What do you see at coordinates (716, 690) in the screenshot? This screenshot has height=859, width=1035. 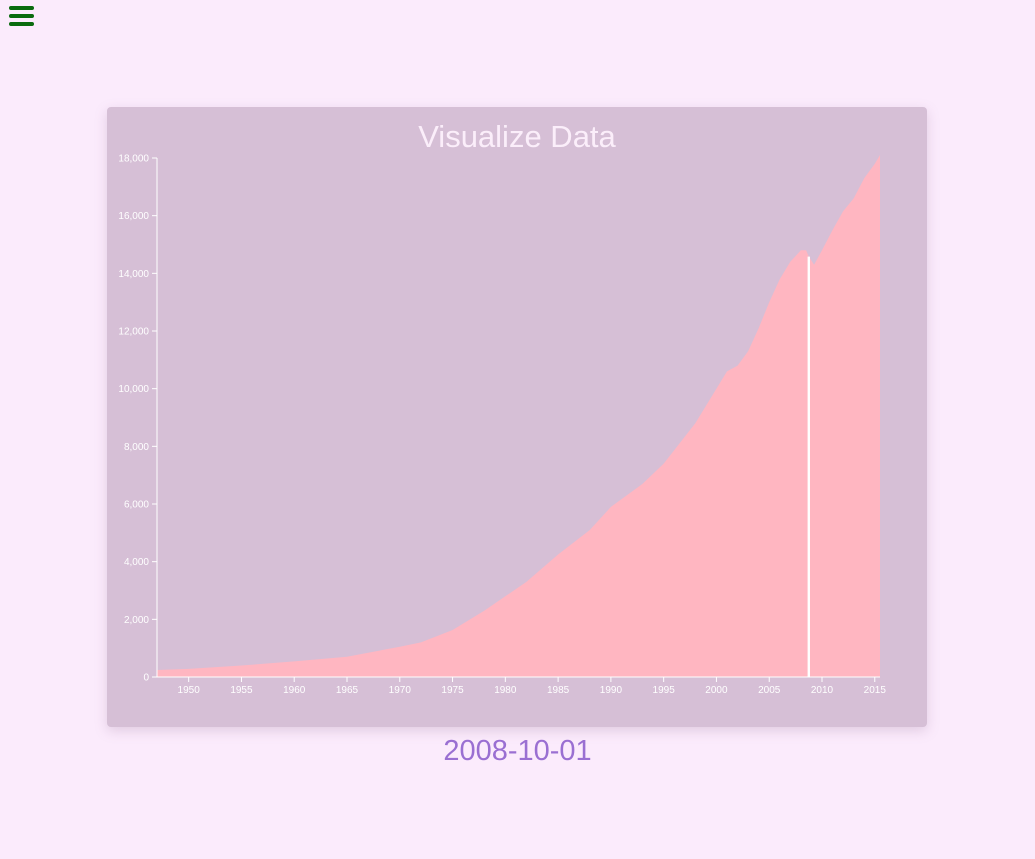 I see `x-tick-label: 2000` at bounding box center [716, 690].